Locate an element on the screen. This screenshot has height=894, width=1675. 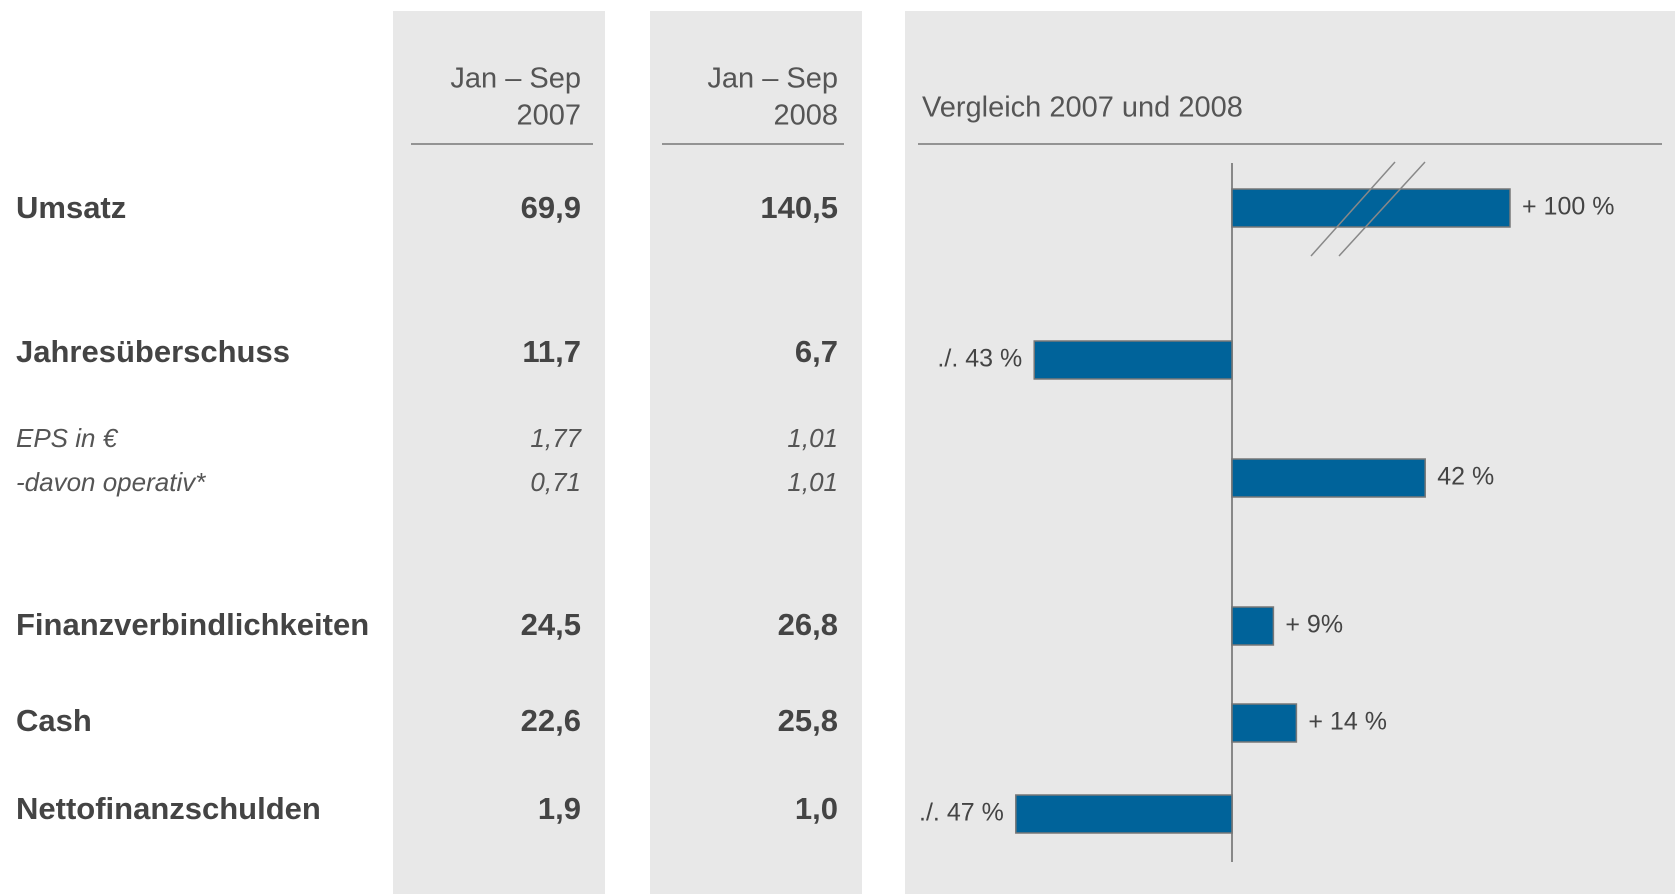
row-label: Finanzverbindlichkeiten is located at coordinates (192, 624).